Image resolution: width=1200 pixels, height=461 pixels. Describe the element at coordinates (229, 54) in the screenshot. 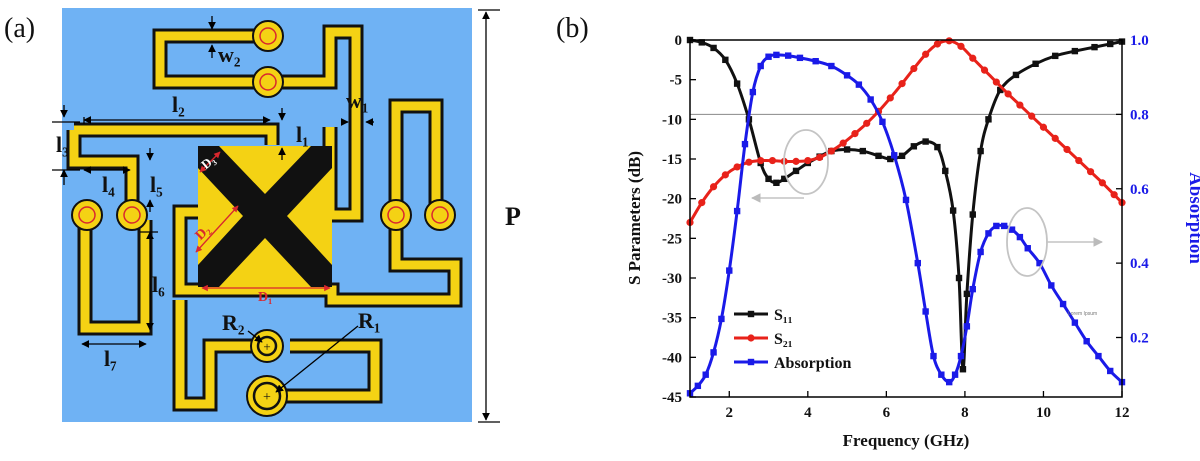

I see `label-w2: w₂` at that location.